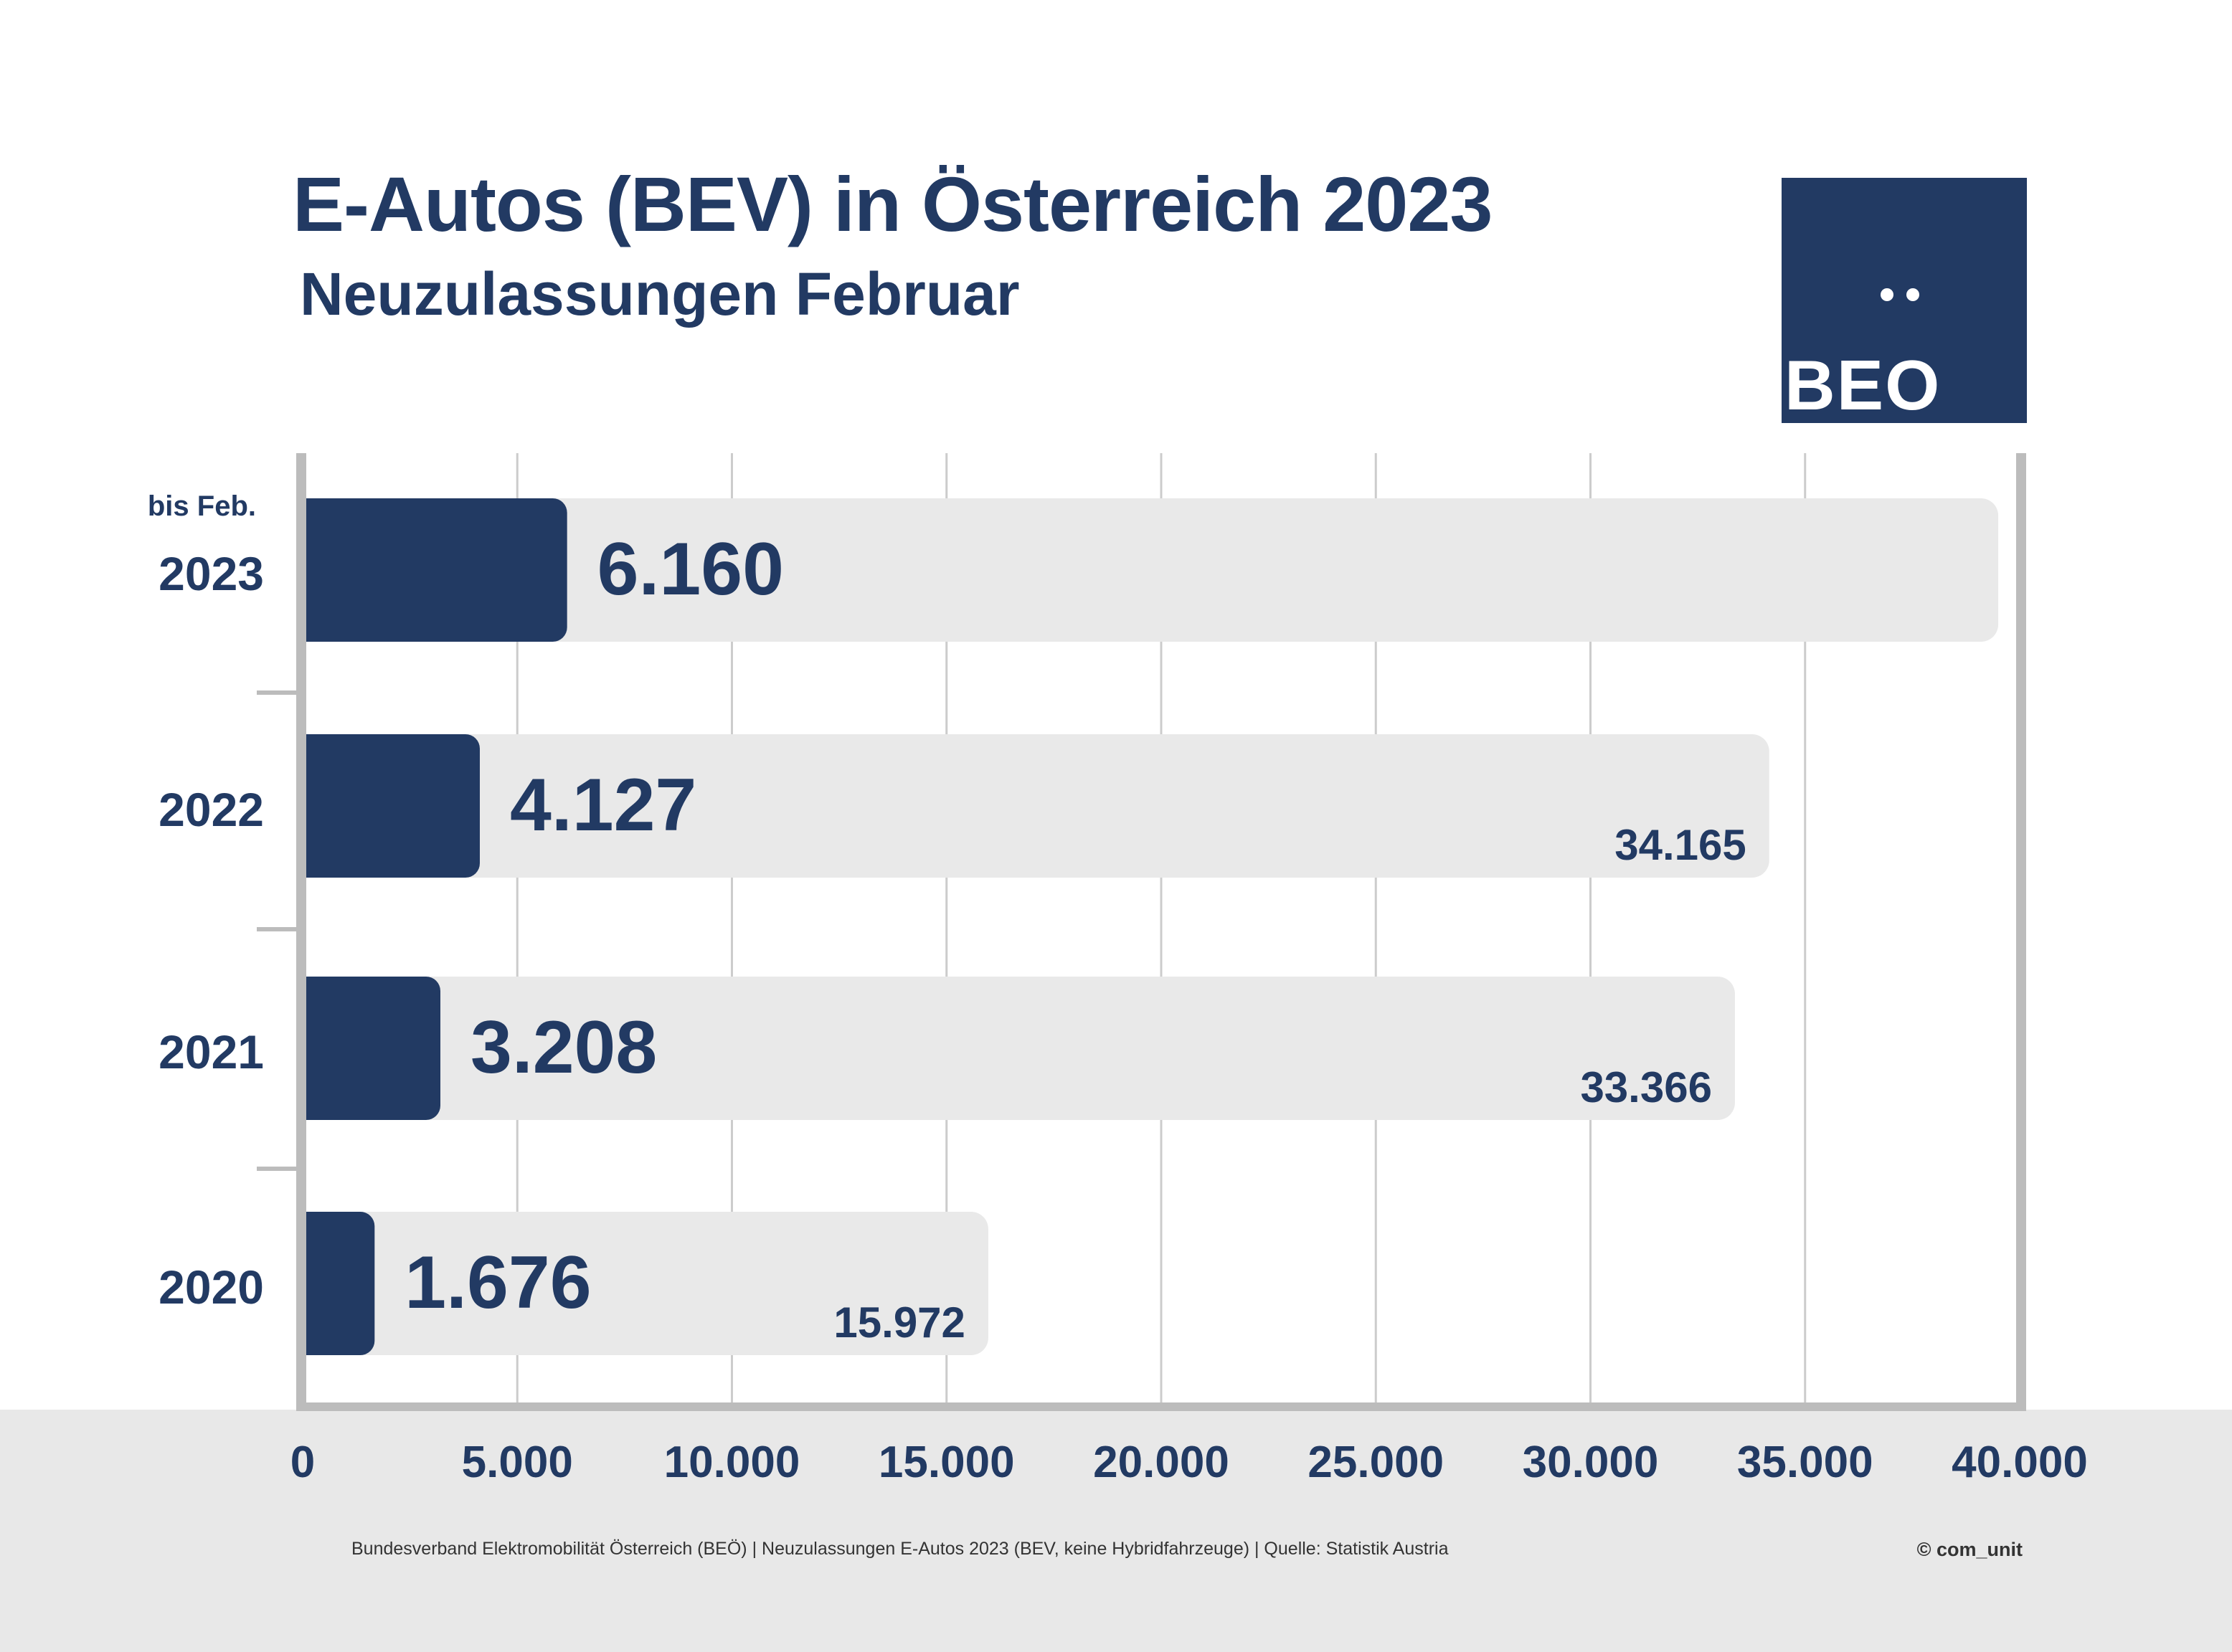 The width and height of the screenshot is (2232, 1652). Describe the element at coordinates (1969, 1549) in the screenshot. I see `footer-copyright: © com_unit` at that location.